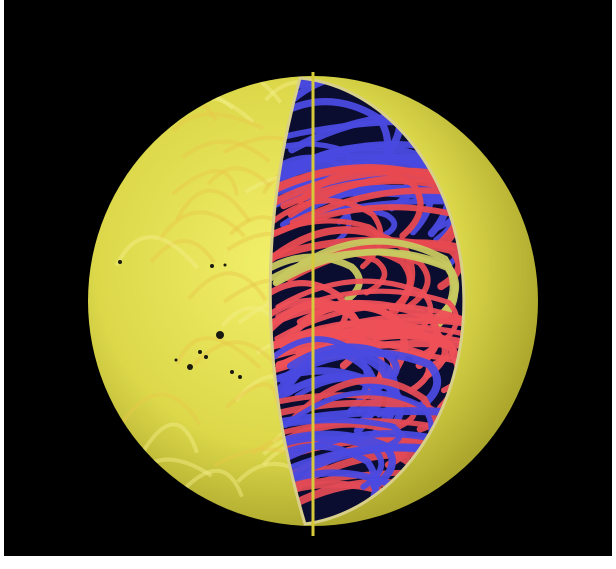  Describe the element at coordinates (180, 319) in the screenshot. I see `sunspots` at that location.